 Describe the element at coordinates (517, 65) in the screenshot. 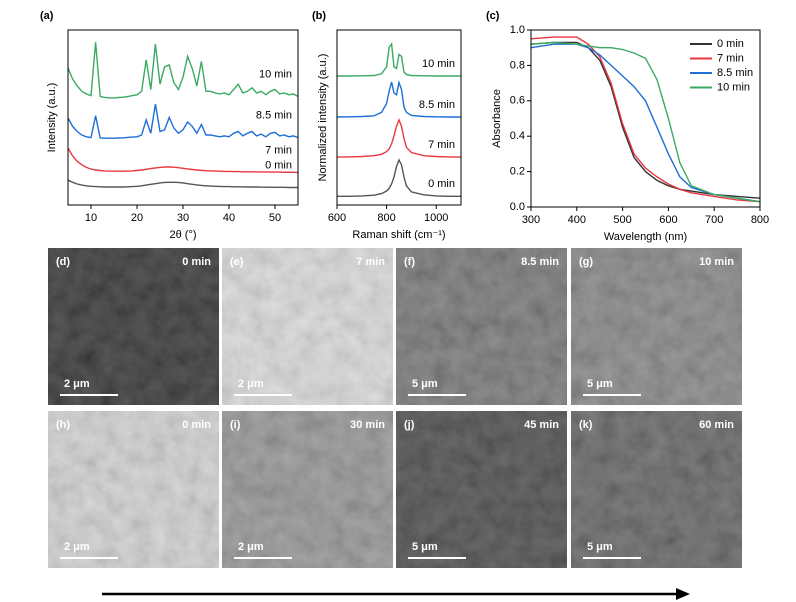

I see `y-tick-label: 0.8` at that location.